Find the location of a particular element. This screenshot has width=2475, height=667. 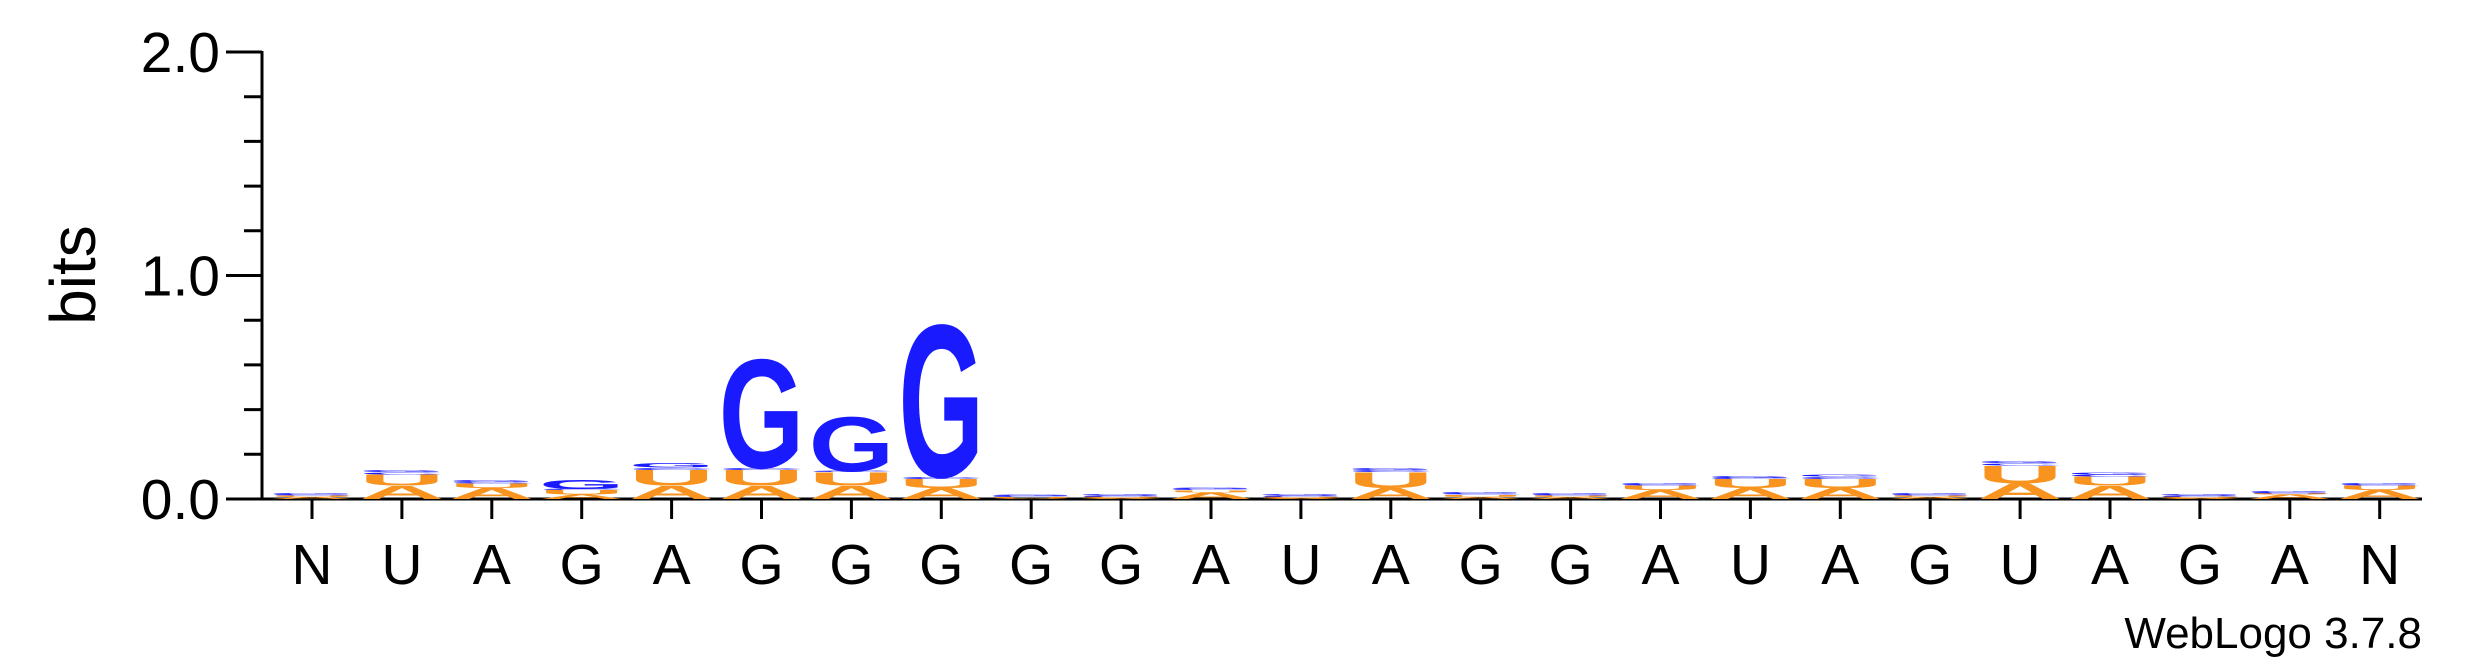

y-axis-label: bits is located at coordinates (73, 275).